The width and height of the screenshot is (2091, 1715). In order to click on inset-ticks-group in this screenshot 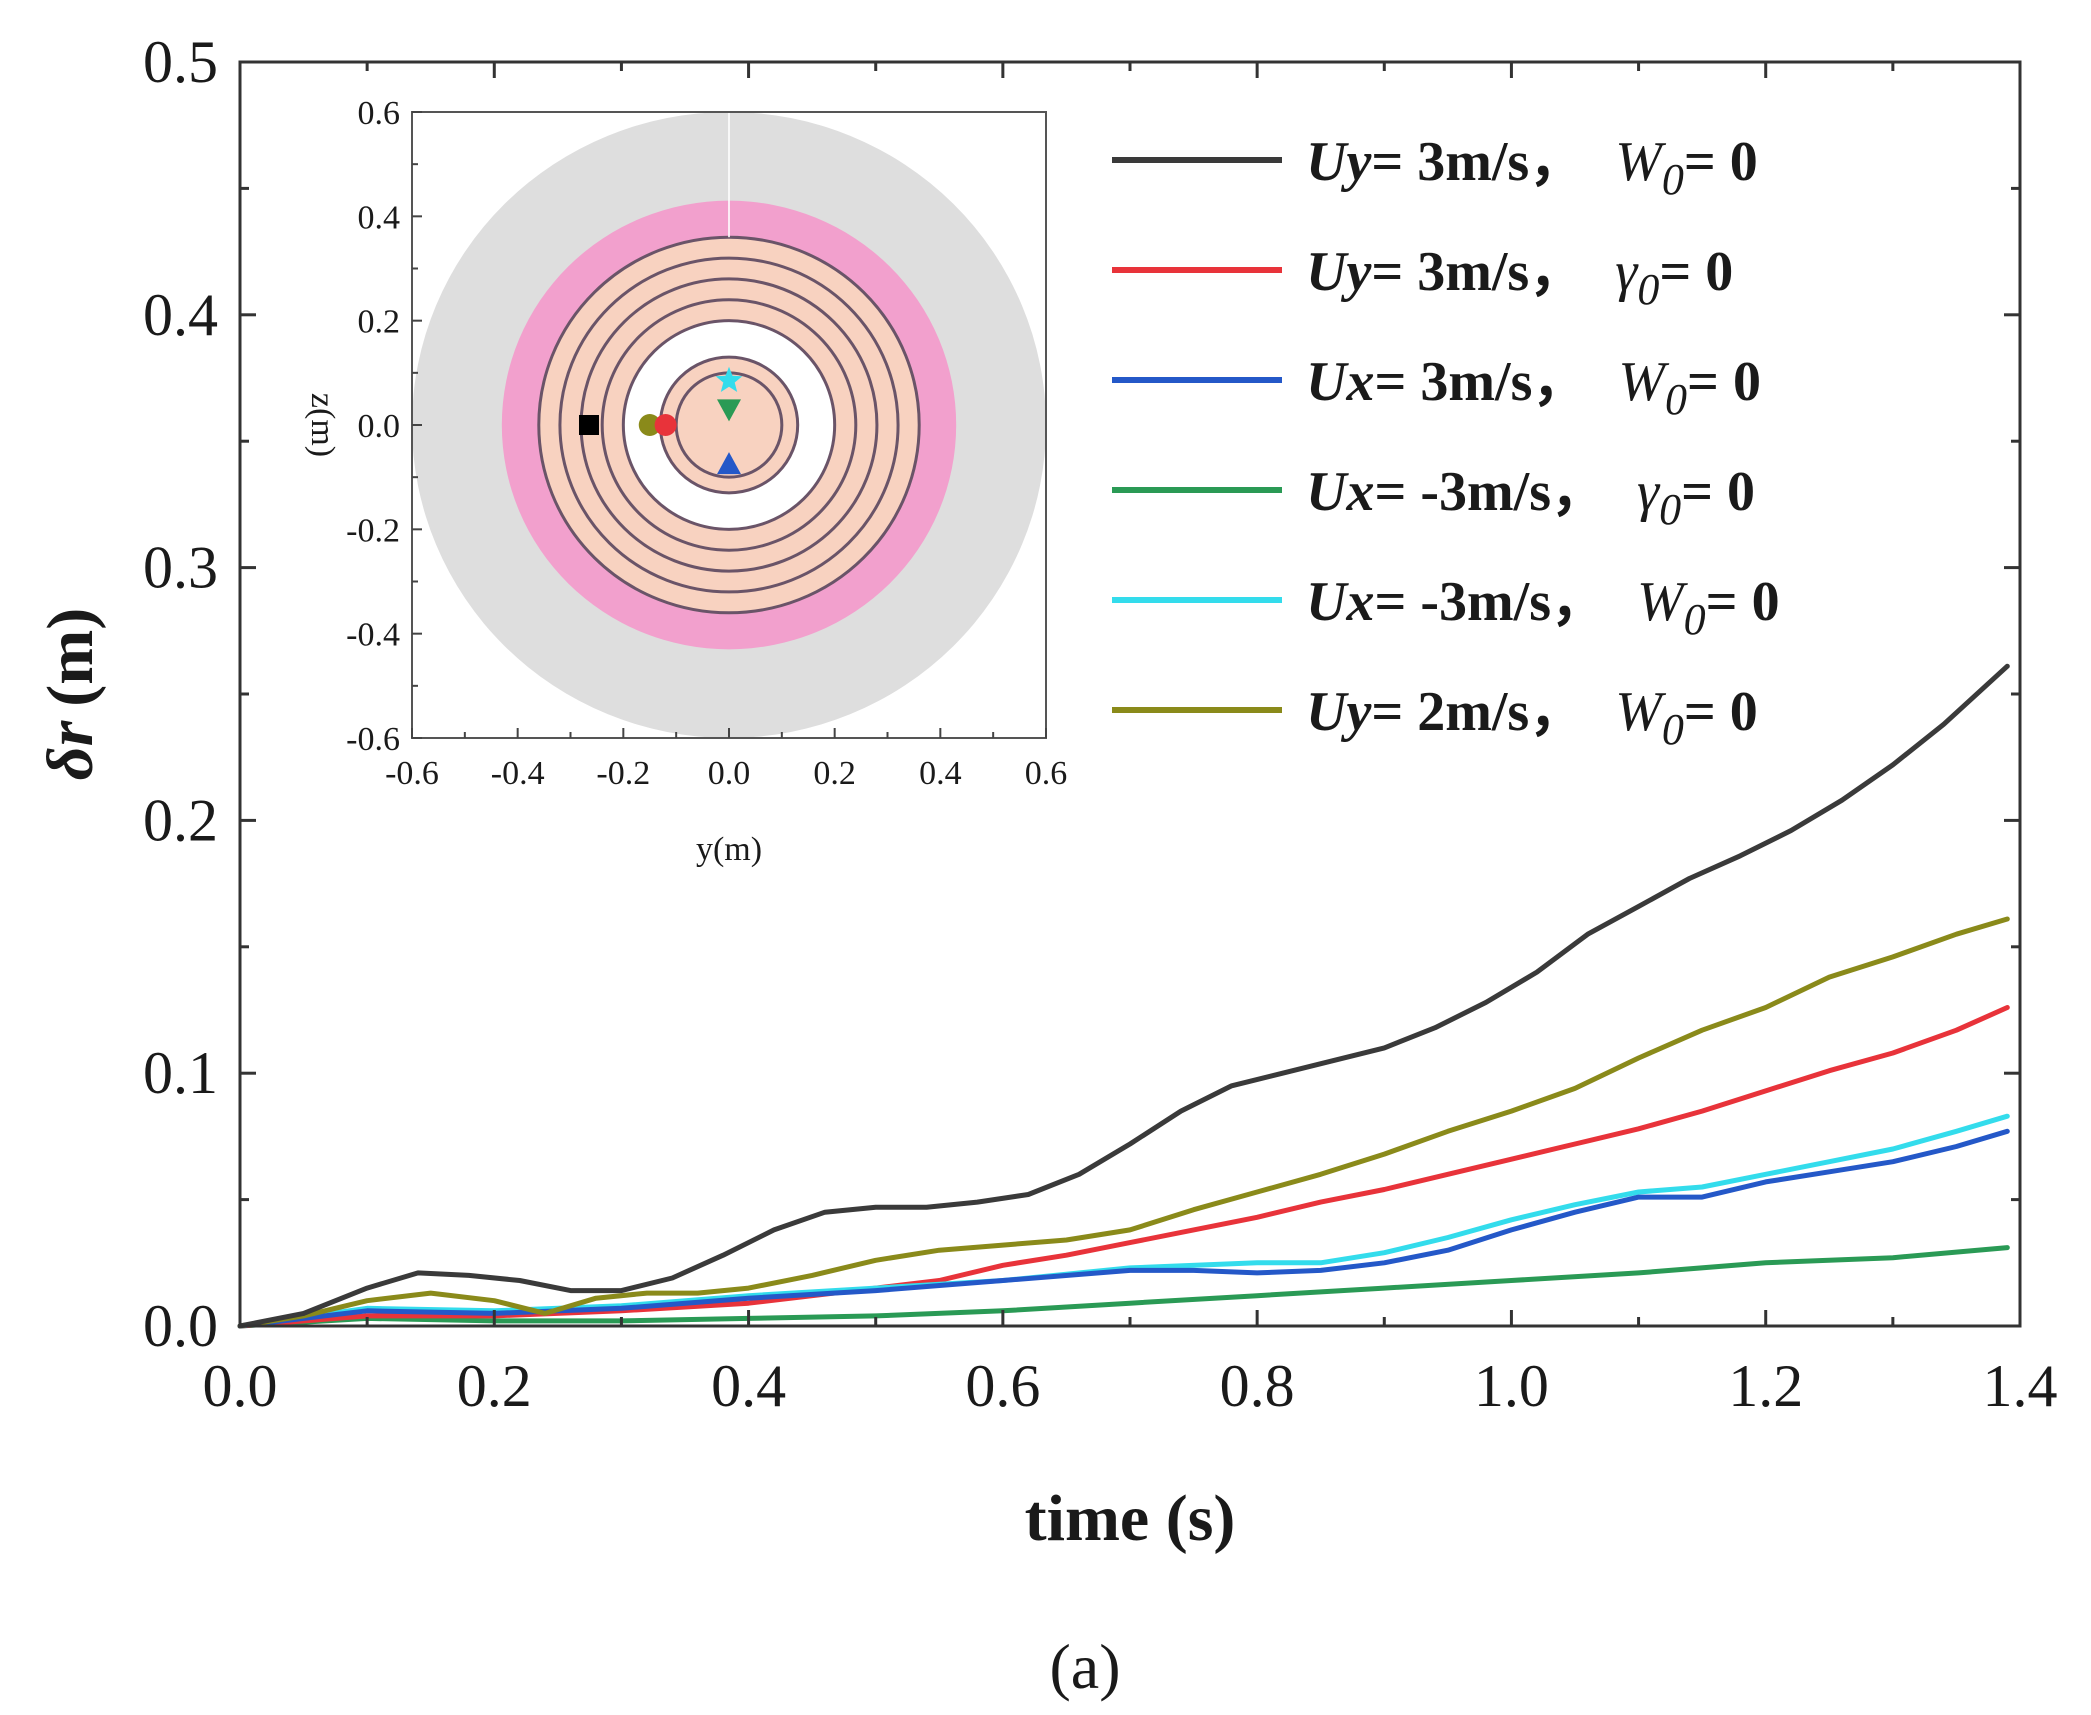, I will do `click(729, 425)`.